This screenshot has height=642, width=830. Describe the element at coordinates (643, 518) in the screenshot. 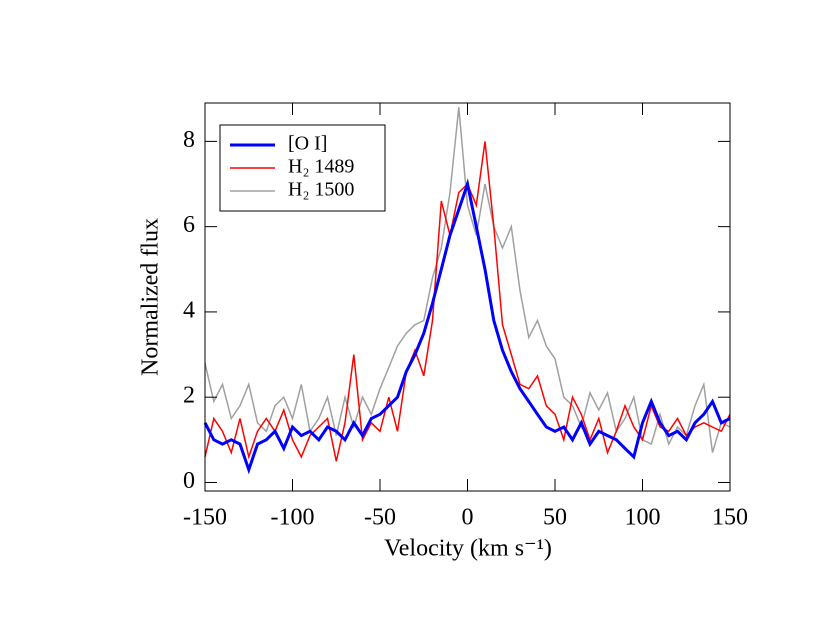

I see `x-tick-label: 100` at that location.